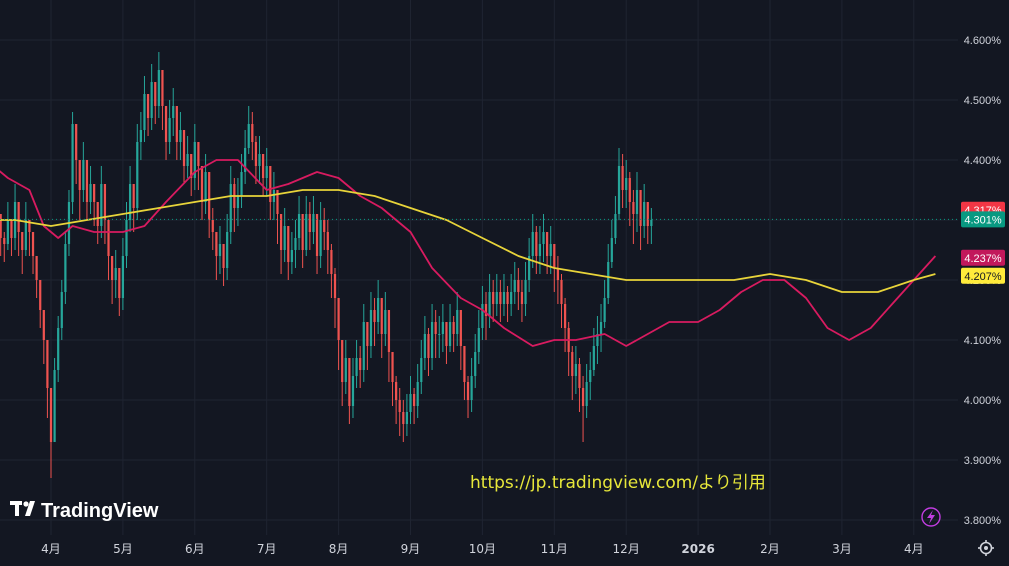 The height and width of the screenshot is (566, 1009). What do you see at coordinates (986, 548) in the screenshot?
I see `gear-icon` at bounding box center [986, 548].